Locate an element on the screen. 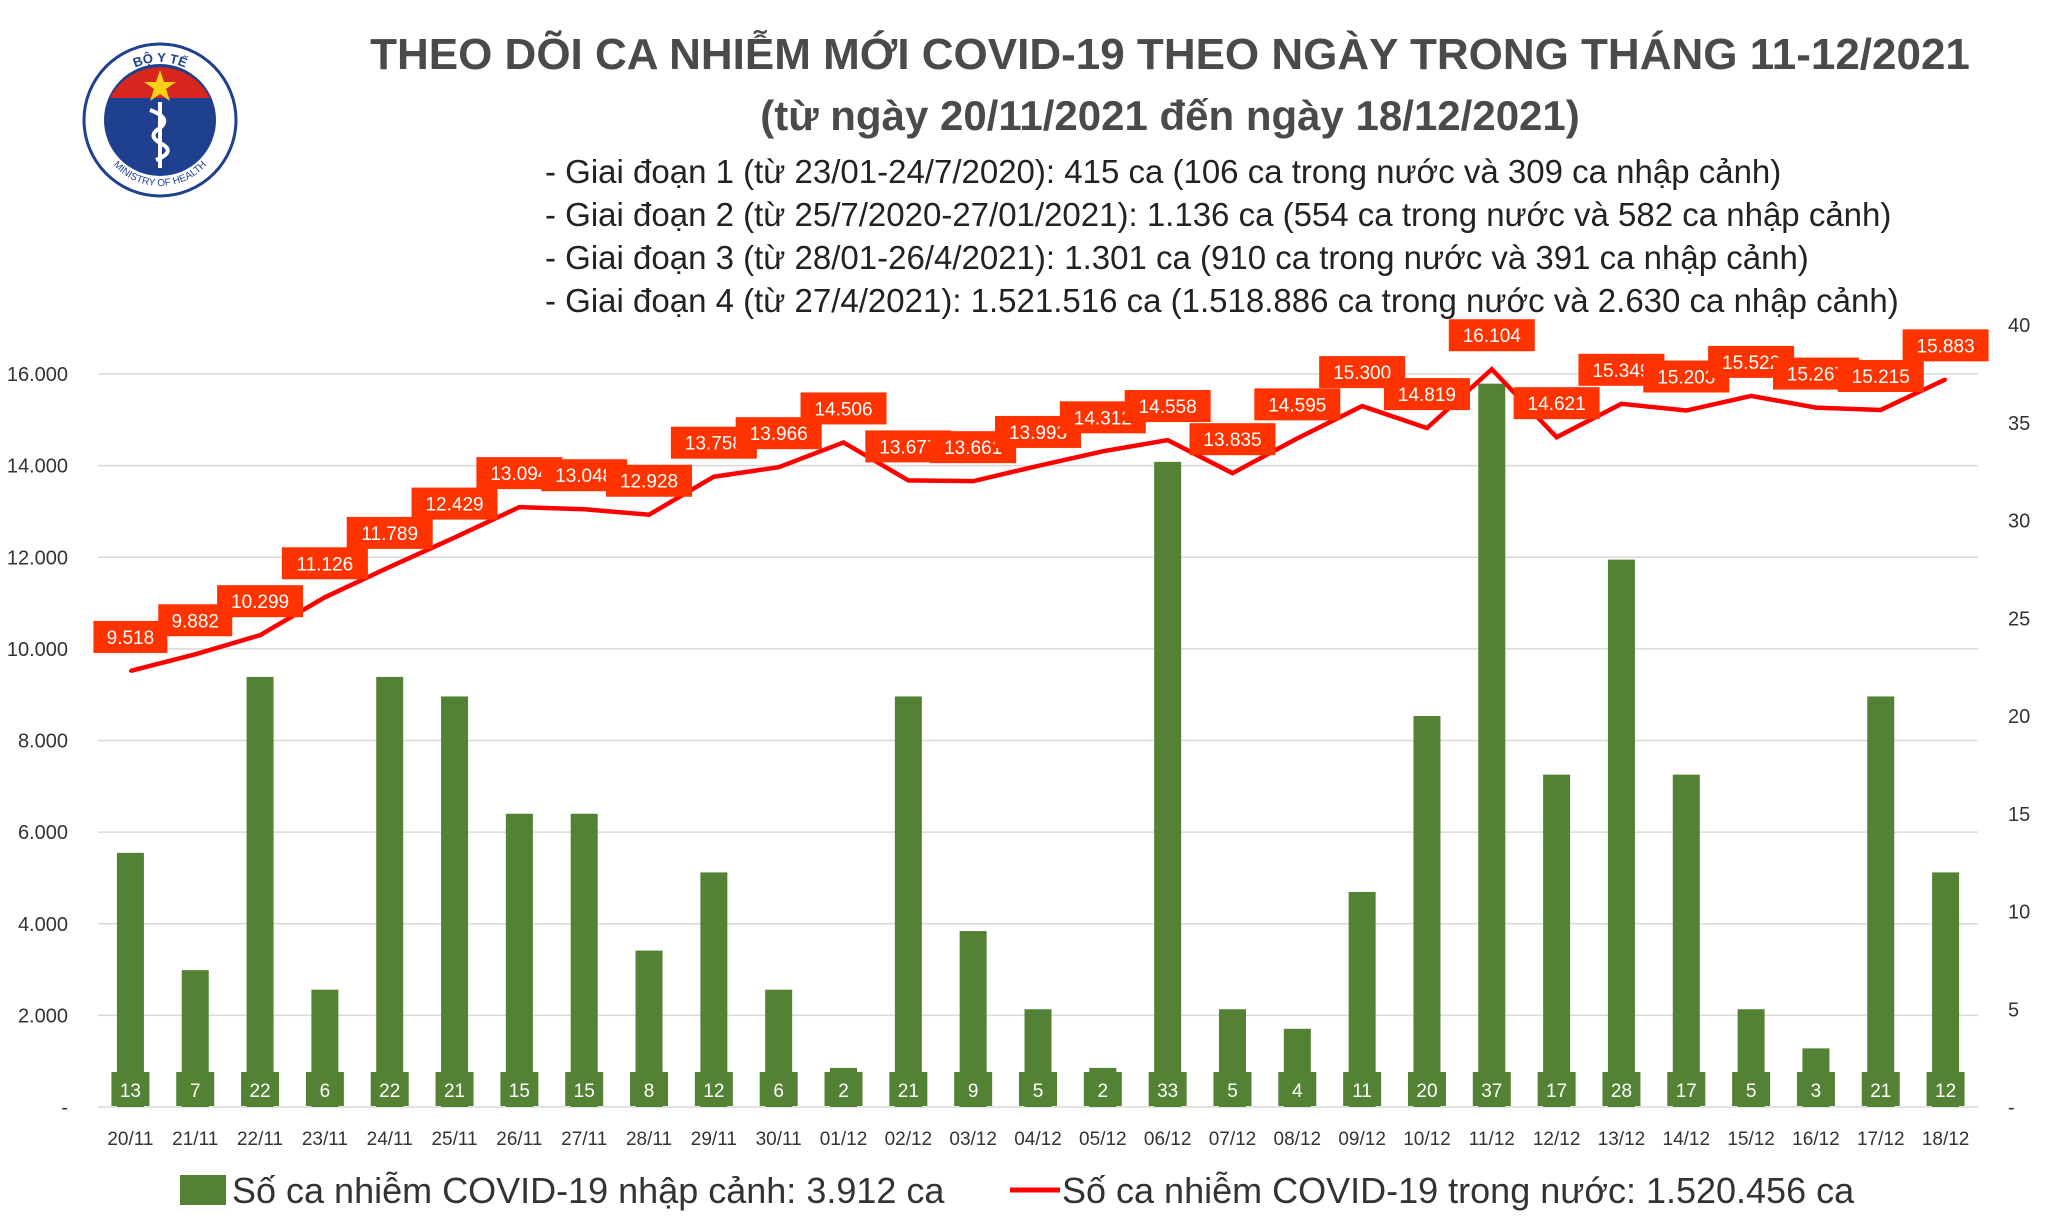 This screenshot has width=2048, height=1228. y-right-tick-label: - is located at coordinates (2011, 1108).